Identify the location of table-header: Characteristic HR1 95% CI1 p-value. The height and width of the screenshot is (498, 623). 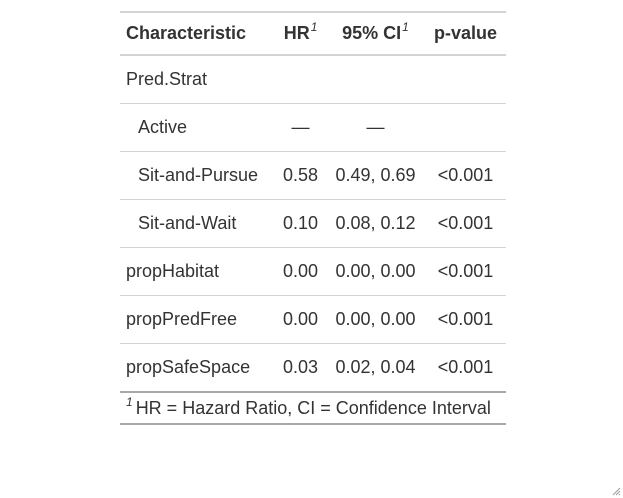
(313, 34).